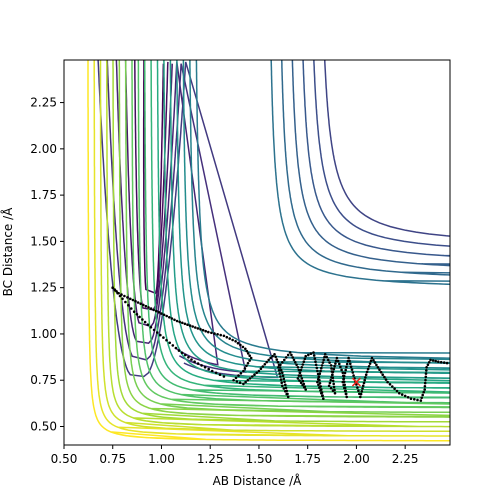 The image size is (500, 500). What do you see at coordinates (43, 103) in the screenshot?
I see `y-tick-label: 2.25` at bounding box center [43, 103].